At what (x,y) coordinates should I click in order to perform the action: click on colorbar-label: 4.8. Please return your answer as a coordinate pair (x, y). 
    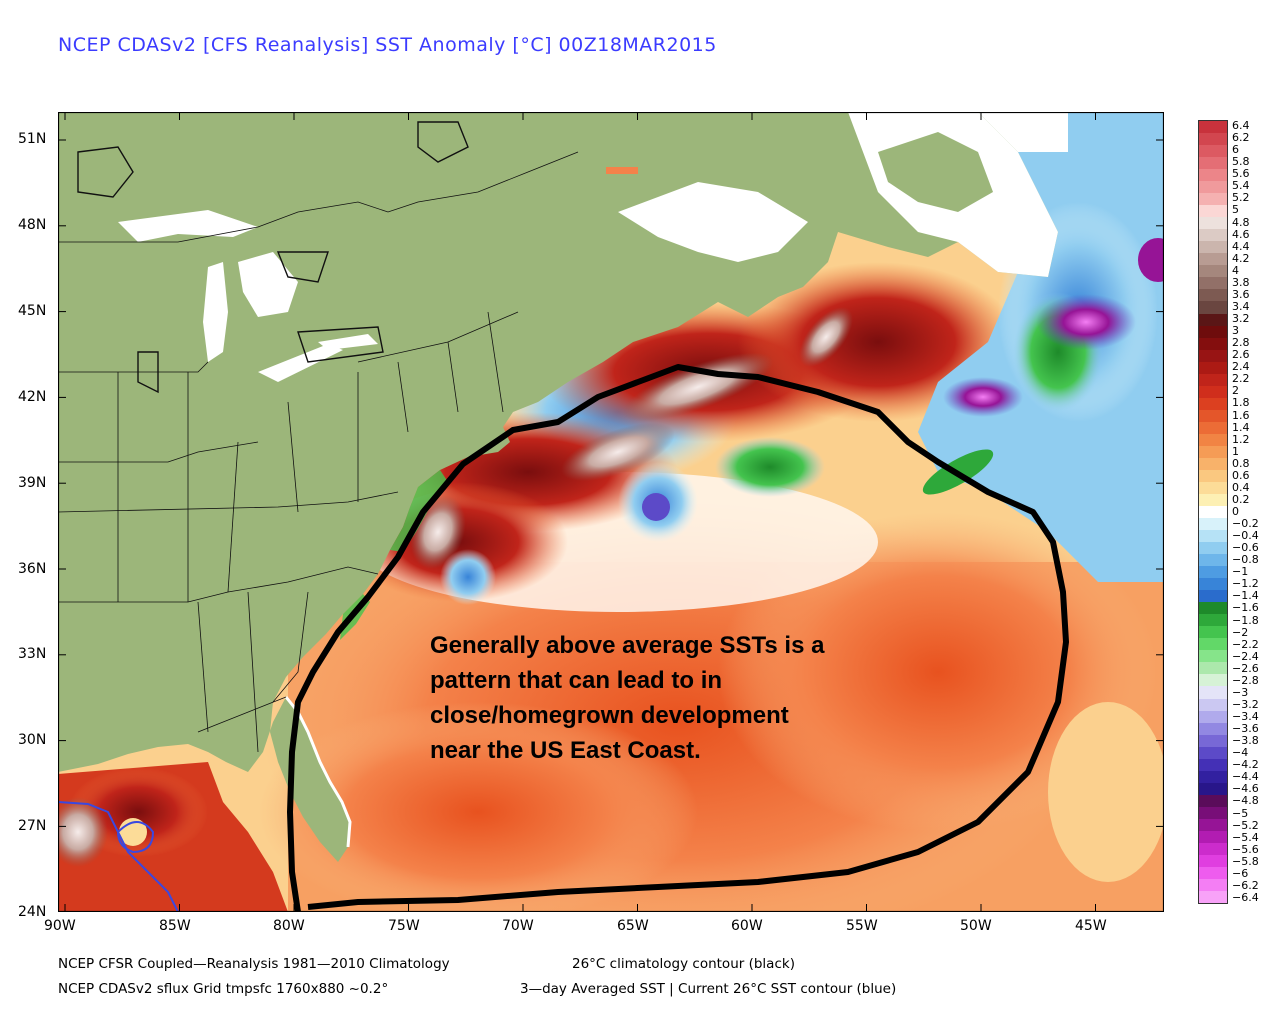
    Looking at the image, I should click on (1241, 222).